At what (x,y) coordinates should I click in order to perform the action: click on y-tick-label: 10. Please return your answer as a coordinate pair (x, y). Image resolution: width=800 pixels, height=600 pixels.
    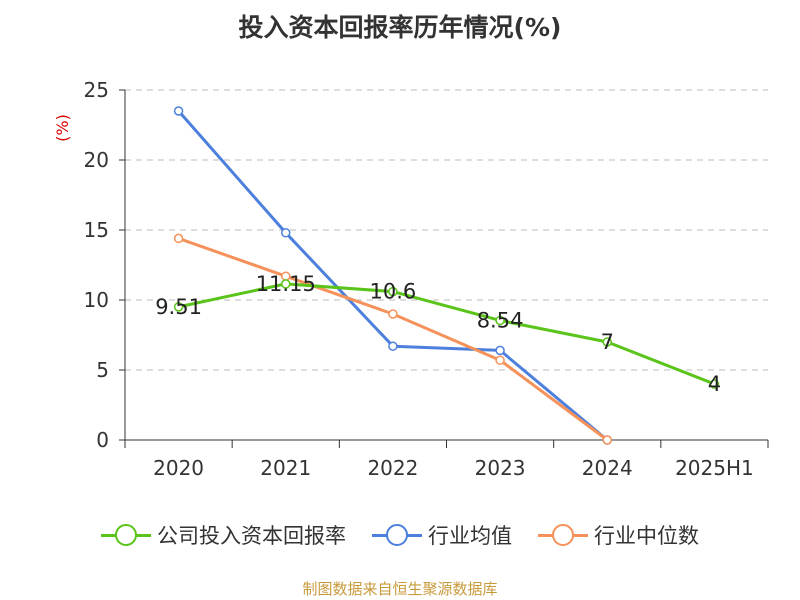
    Looking at the image, I should click on (96, 300).